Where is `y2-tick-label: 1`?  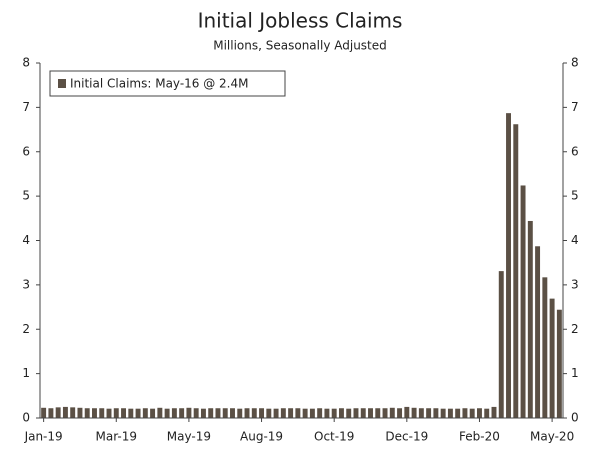 y2-tick-label: 1 is located at coordinates (575, 373).